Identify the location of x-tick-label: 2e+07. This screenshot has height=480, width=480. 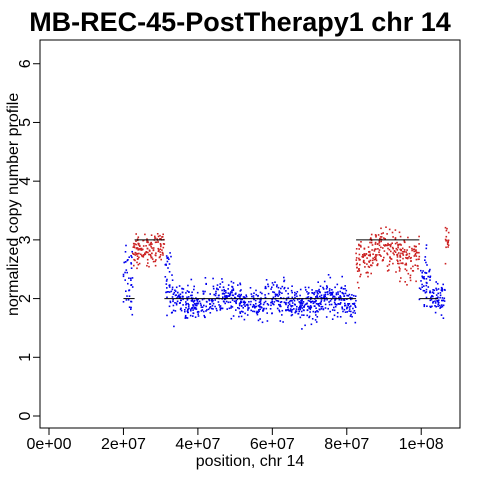
(123, 444).